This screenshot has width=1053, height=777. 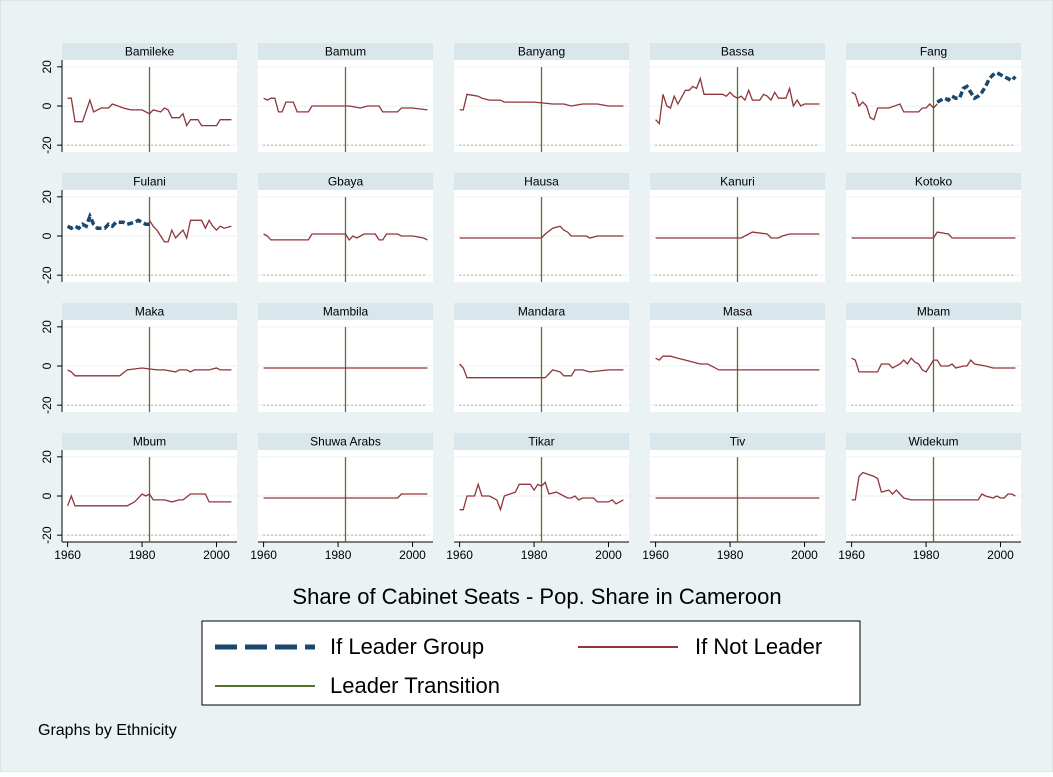 I want to click on panel-title: Gbaya, so click(x=346, y=182).